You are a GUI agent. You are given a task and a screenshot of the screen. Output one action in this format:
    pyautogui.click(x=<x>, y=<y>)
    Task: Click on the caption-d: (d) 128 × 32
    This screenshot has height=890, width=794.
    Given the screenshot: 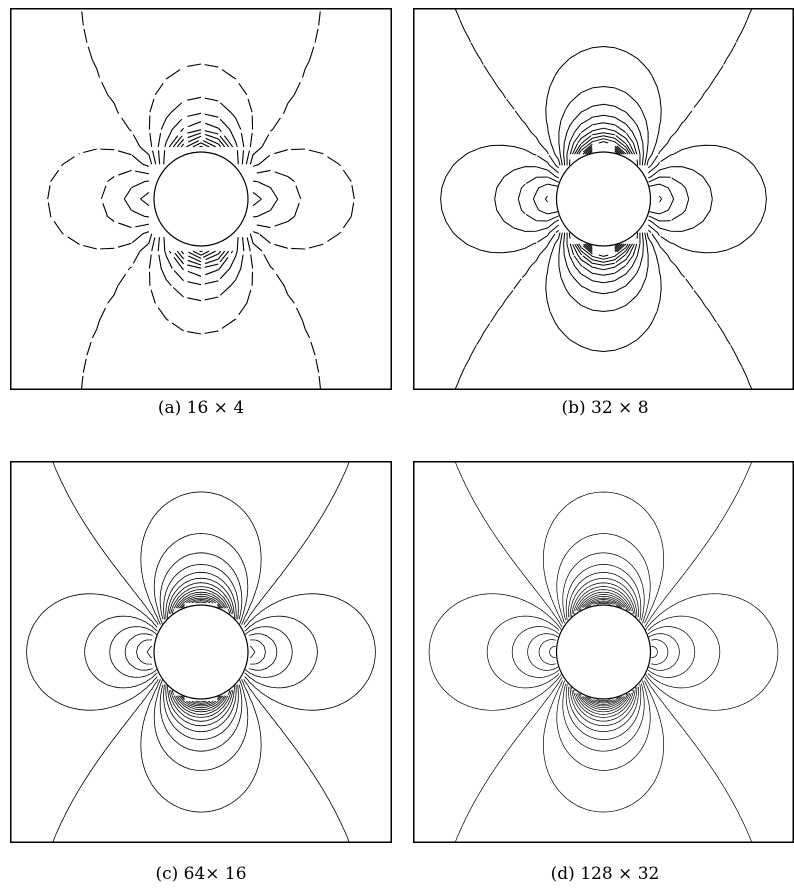 What is the action you would take?
    pyautogui.click(x=599, y=874)
    